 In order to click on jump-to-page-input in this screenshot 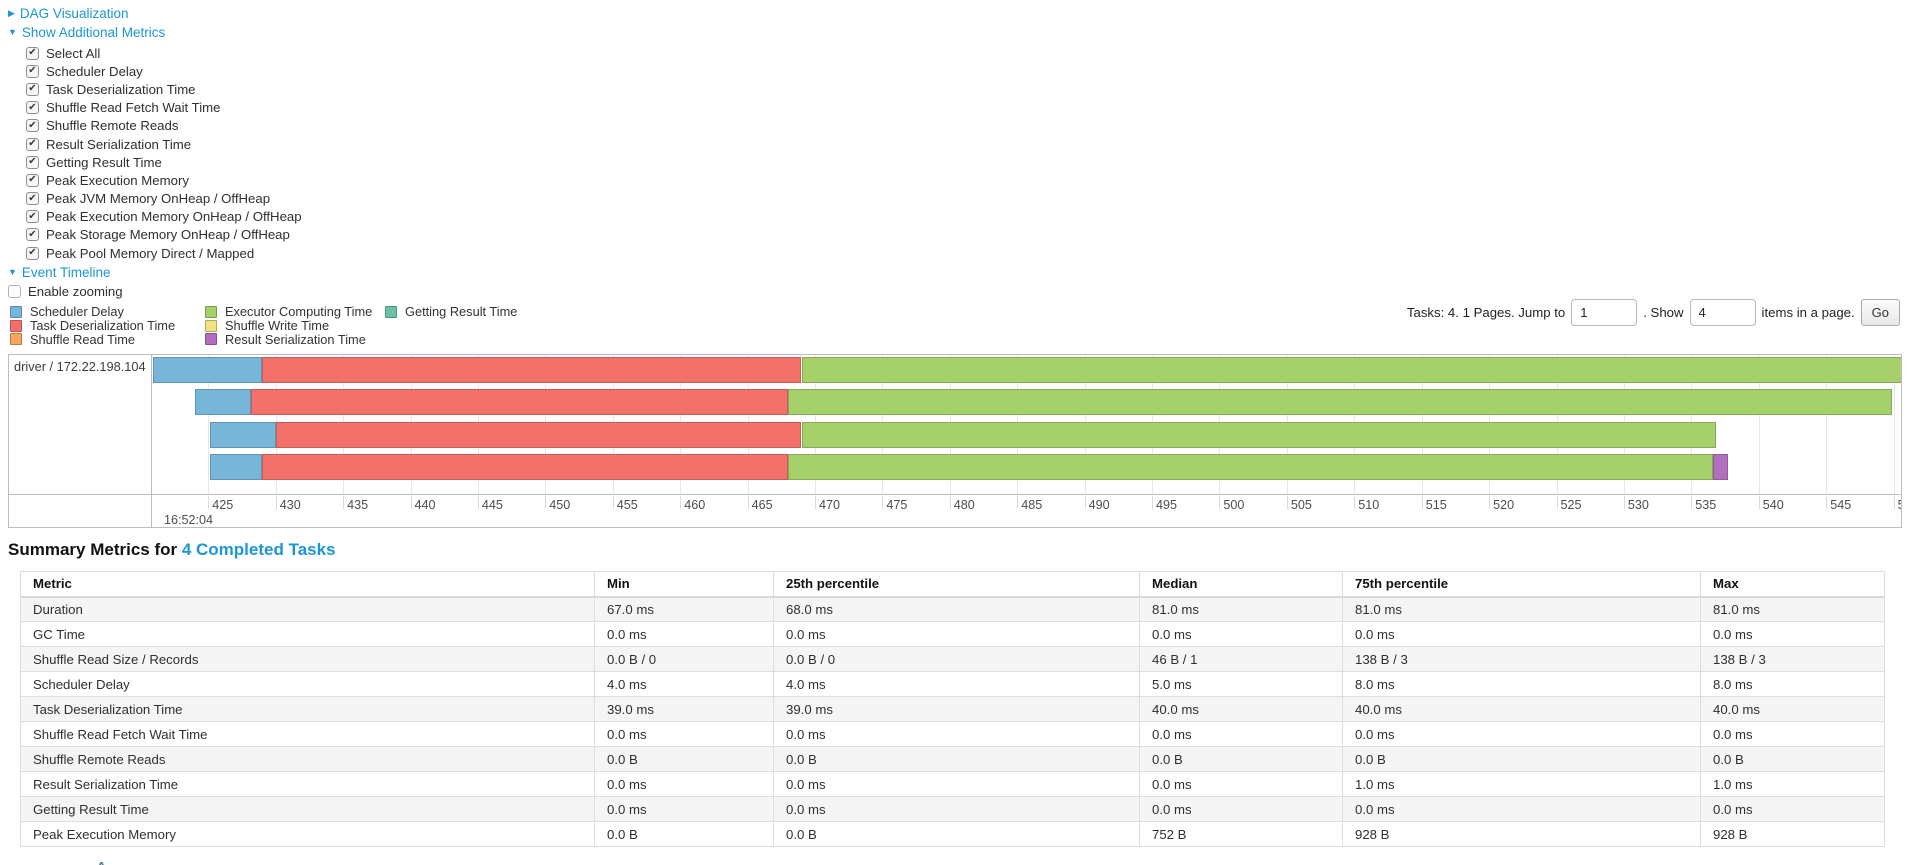, I will do `click(1604, 312)`.